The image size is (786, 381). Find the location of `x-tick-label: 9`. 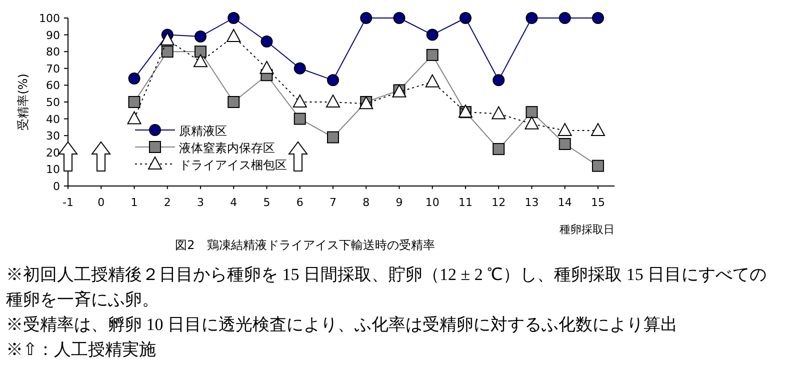

x-tick-label: 9 is located at coordinates (399, 202).